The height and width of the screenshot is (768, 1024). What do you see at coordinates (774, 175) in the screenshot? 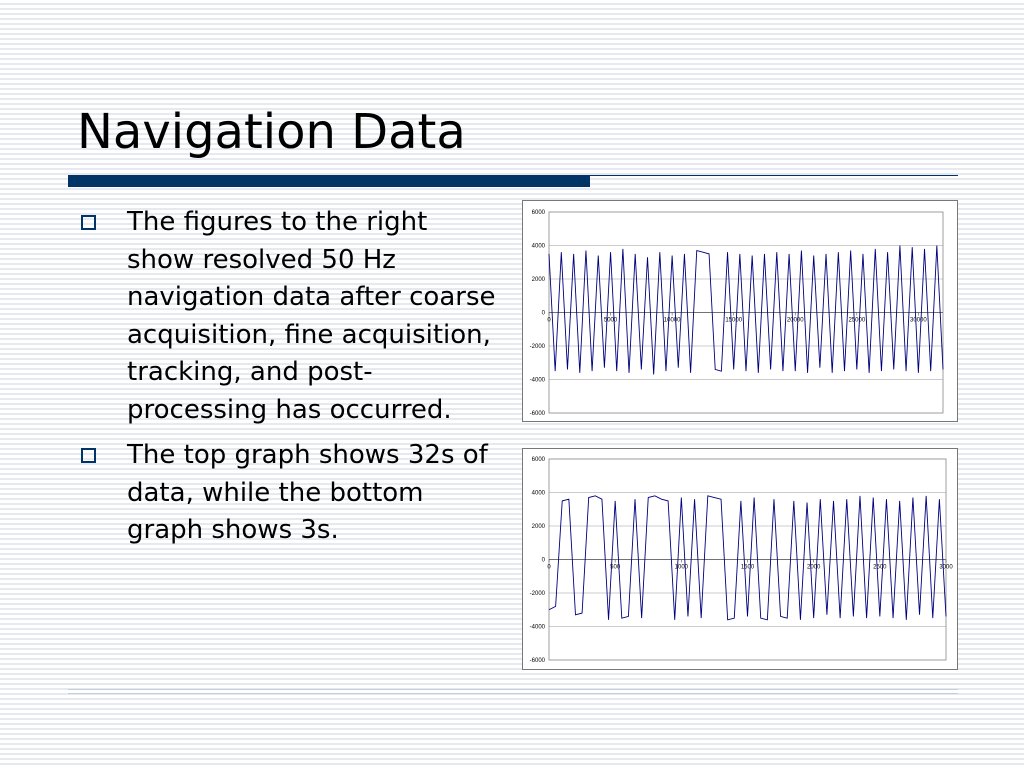
I see `title-rule-thin` at bounding box center [774, 175].